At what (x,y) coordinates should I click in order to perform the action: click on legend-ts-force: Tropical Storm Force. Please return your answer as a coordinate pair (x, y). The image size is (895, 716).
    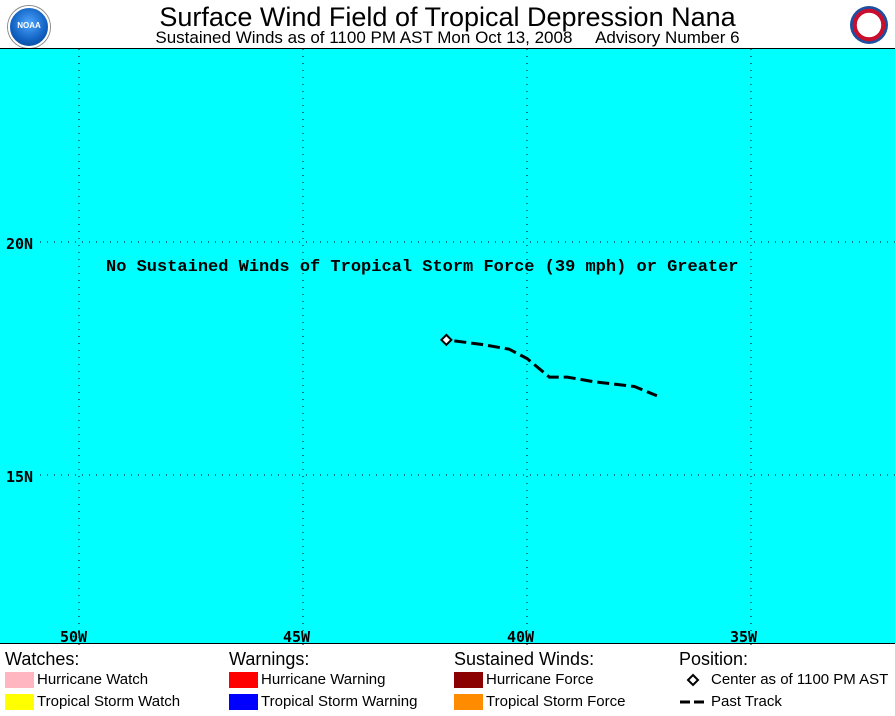
    Looking at the image, I should click on (539, 702).